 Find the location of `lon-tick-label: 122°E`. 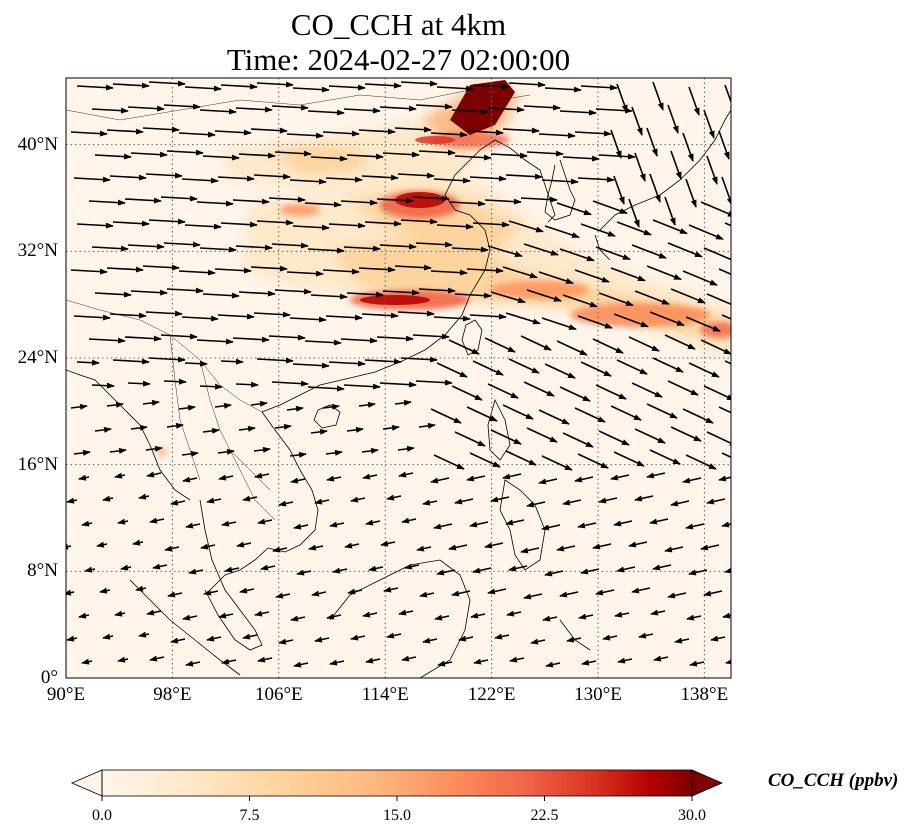

lon-tick-label: 122°E is located at coordinates (491, 694).